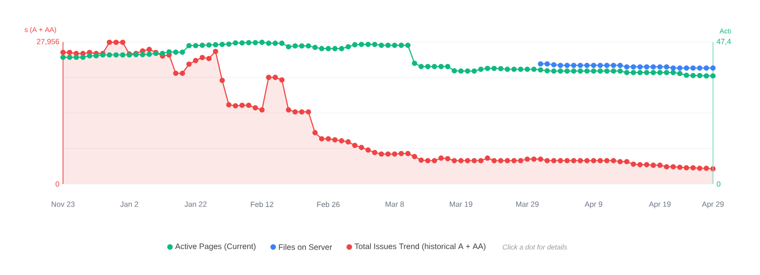  I want to click on legend-label: Files on Server, so click(305, 247).